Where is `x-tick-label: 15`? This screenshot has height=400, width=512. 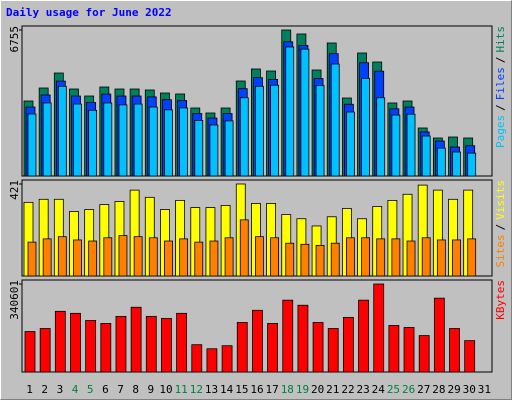
x-tick-label: 15 is located at coordinates (241, 389).